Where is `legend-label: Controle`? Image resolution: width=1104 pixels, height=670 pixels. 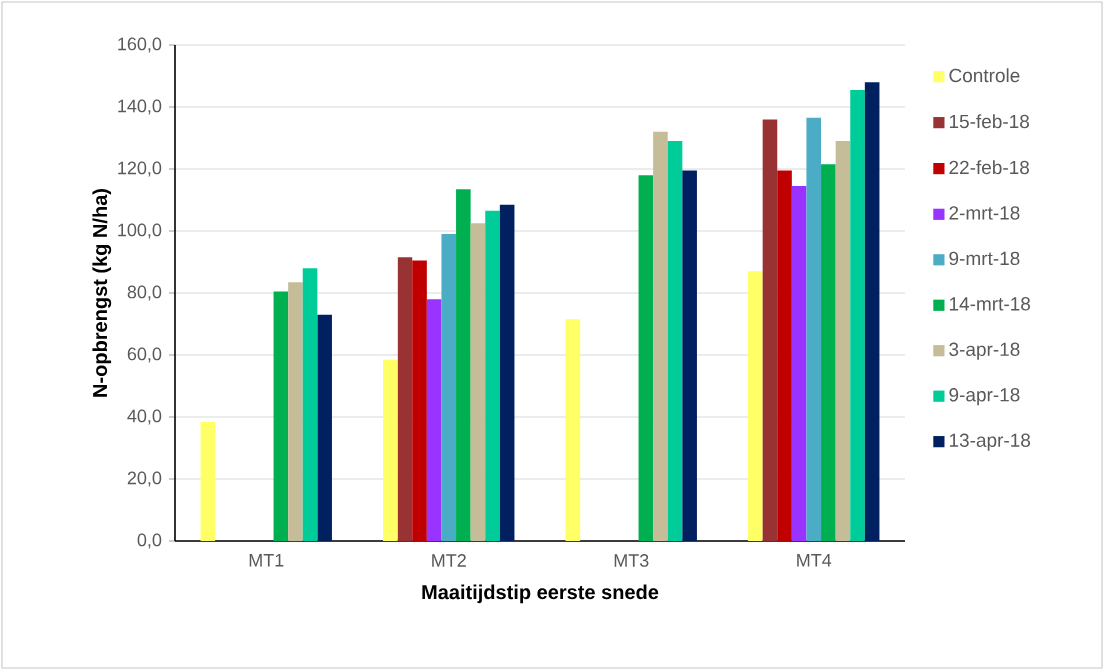 legend-label: Controle is located at coordinates (984, 75).